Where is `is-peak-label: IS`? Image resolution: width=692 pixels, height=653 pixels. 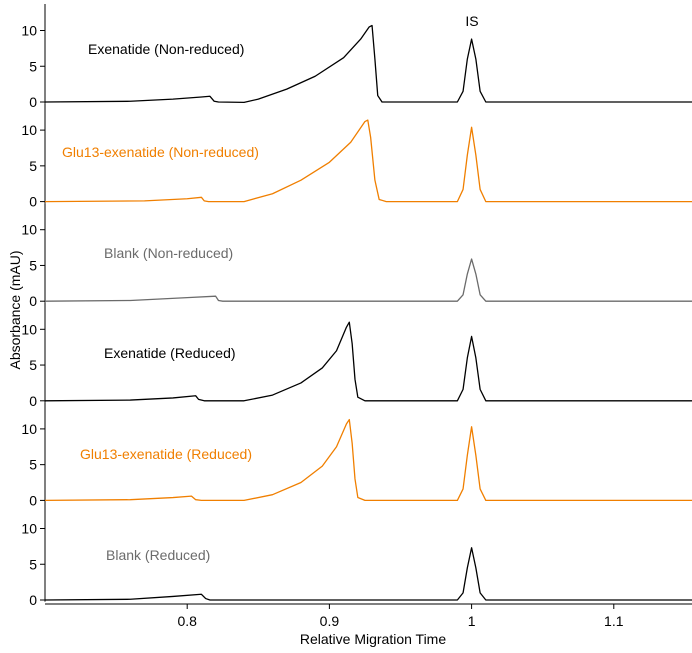
is-peak-label: IS is located at coordinates (471, 21).